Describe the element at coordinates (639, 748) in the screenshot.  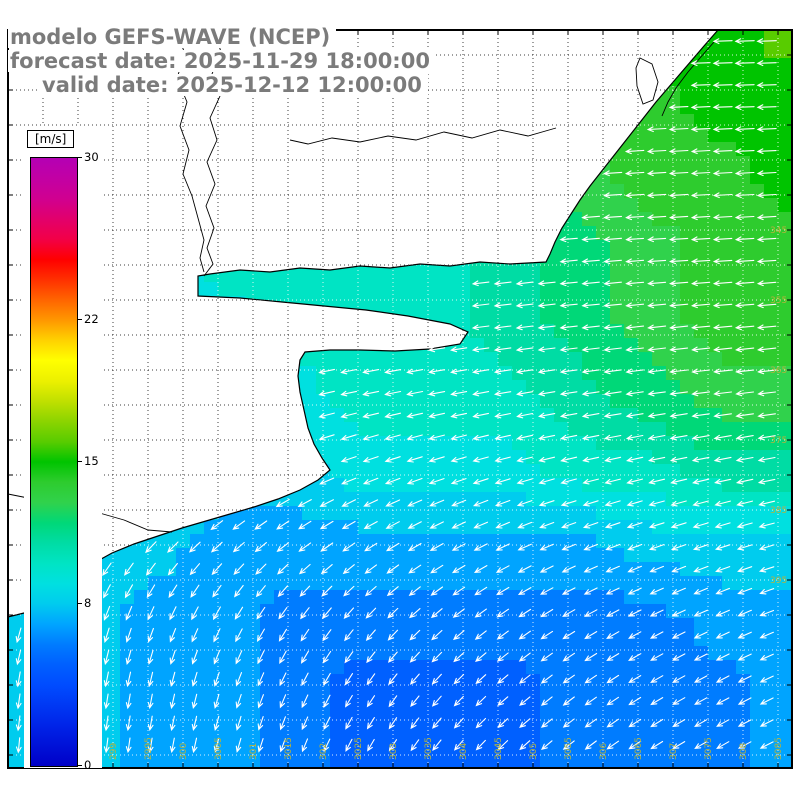
I see `lon-label: 3065` at that location.